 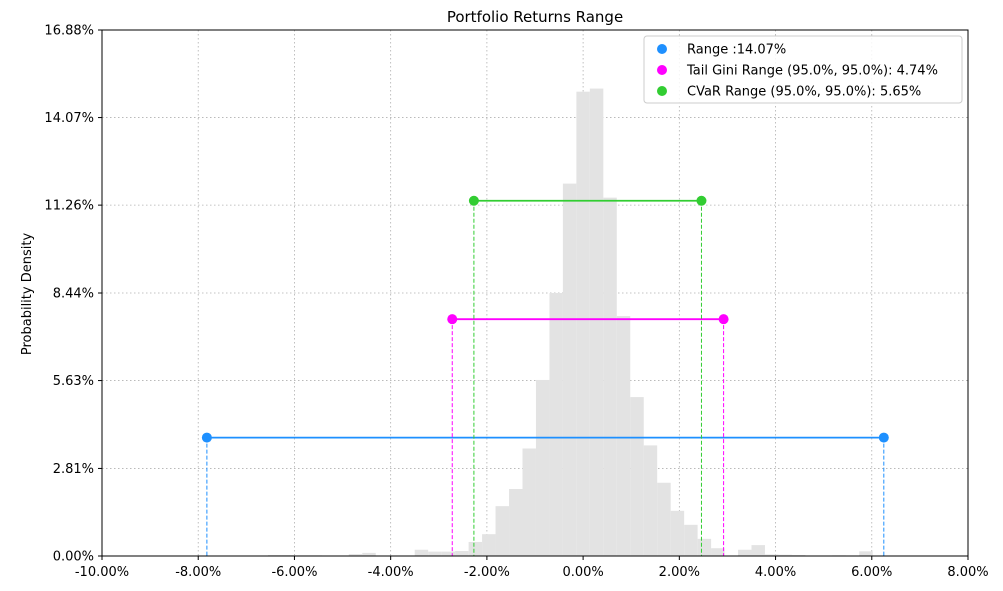 I want to click on legend-label: CVaR Range (95.0%, 95.0%): 5.65%, so click(x=804, y=92).